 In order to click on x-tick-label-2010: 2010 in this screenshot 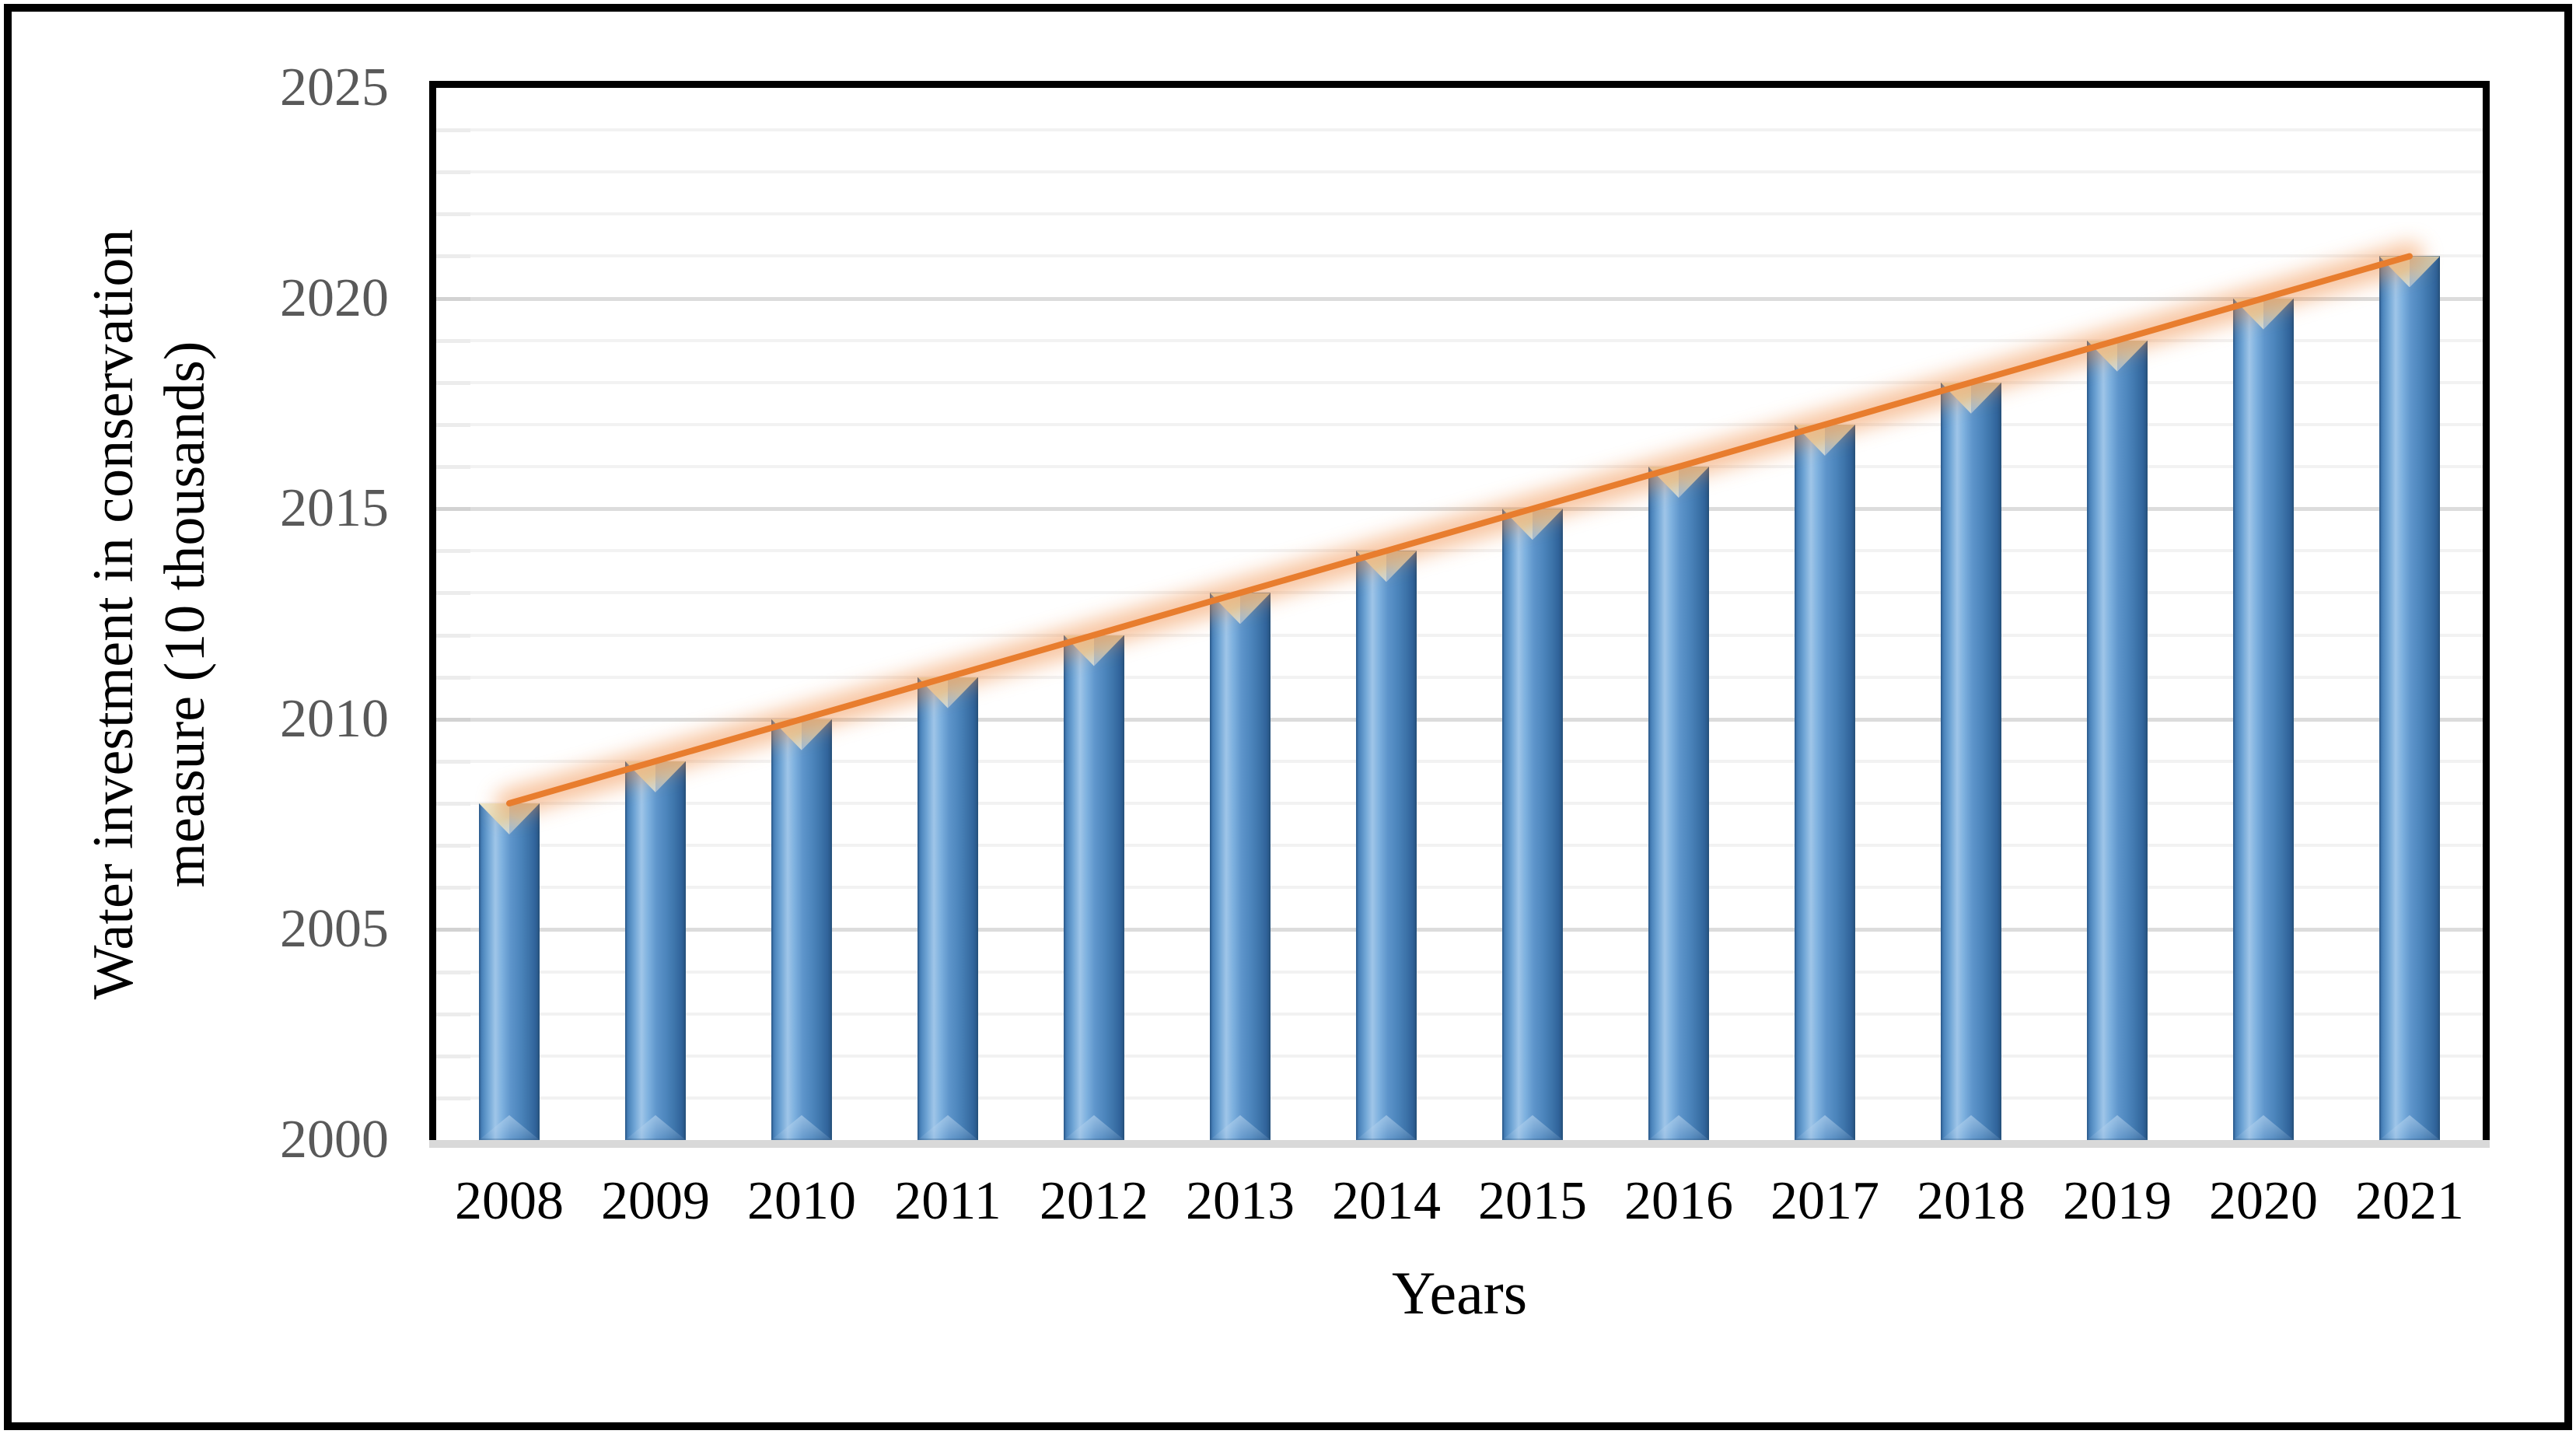, I will do `click(801, 1201)`.